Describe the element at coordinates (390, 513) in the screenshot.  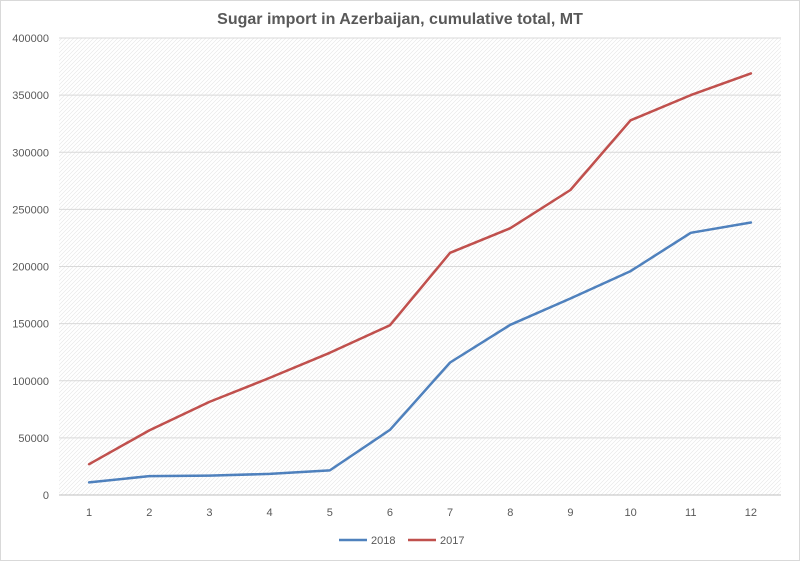
I see `x-tick-label: 6` at that location.